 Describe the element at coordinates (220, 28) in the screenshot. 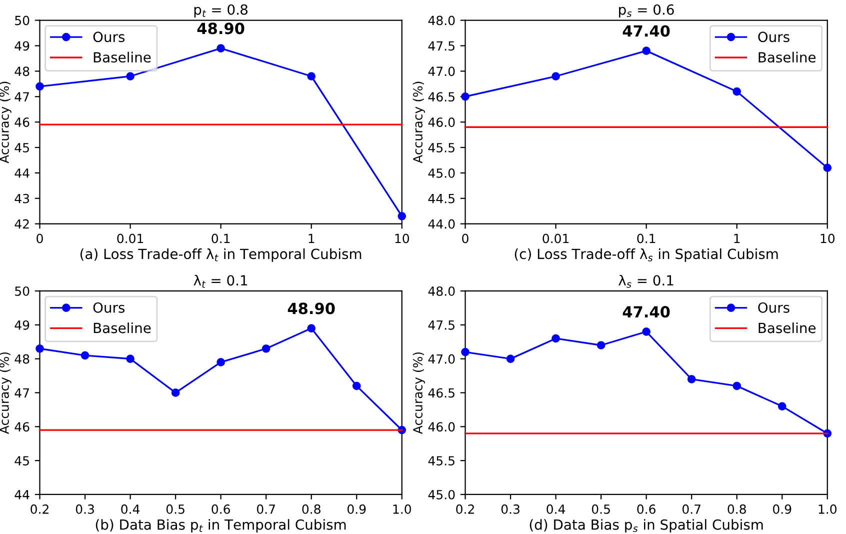

I see `annotation: 48.90` at that location.